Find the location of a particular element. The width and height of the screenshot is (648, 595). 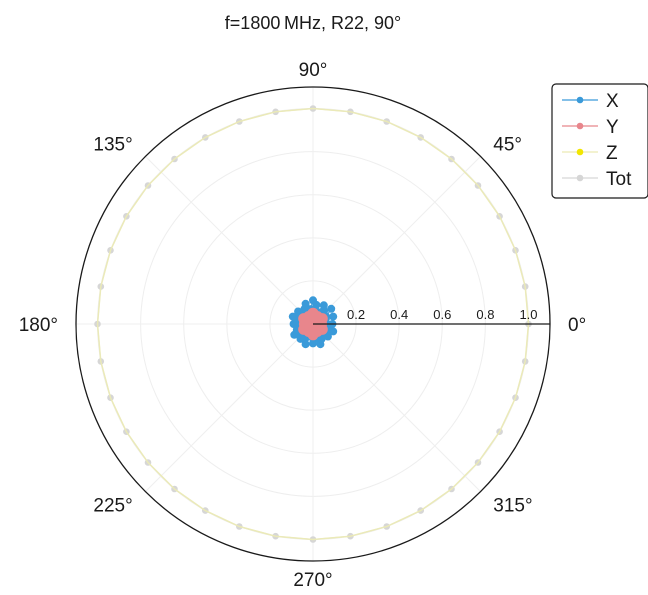

legend-marker-y is located at coordinates (580, 126).